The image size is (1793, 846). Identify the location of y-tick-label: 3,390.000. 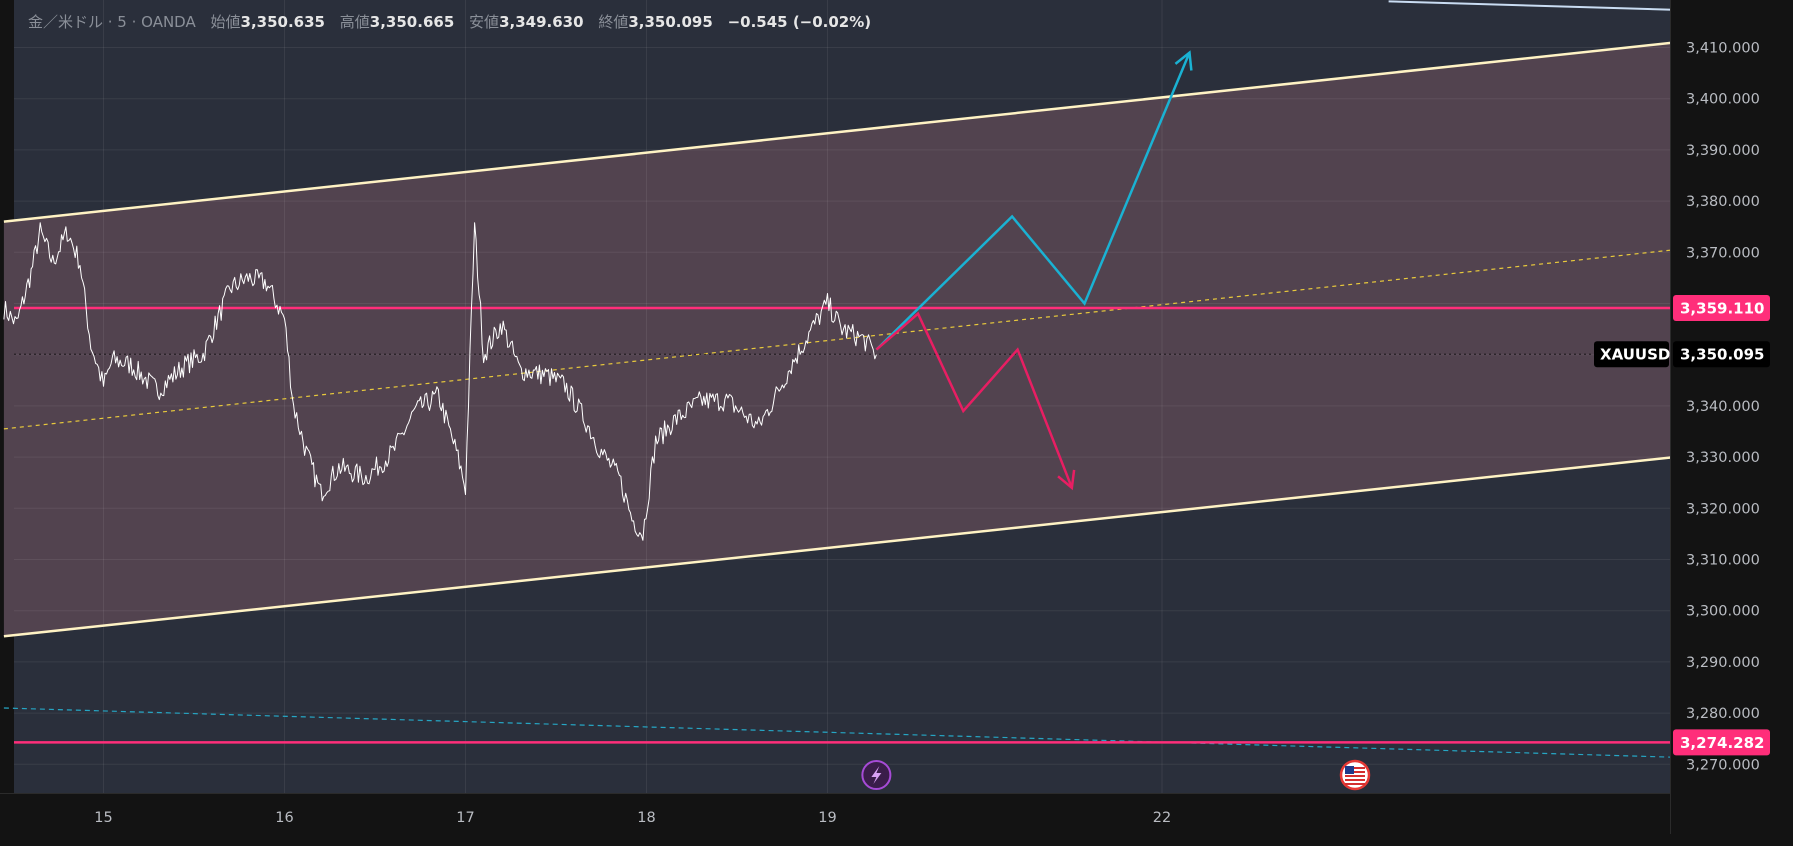
(1723, 151).